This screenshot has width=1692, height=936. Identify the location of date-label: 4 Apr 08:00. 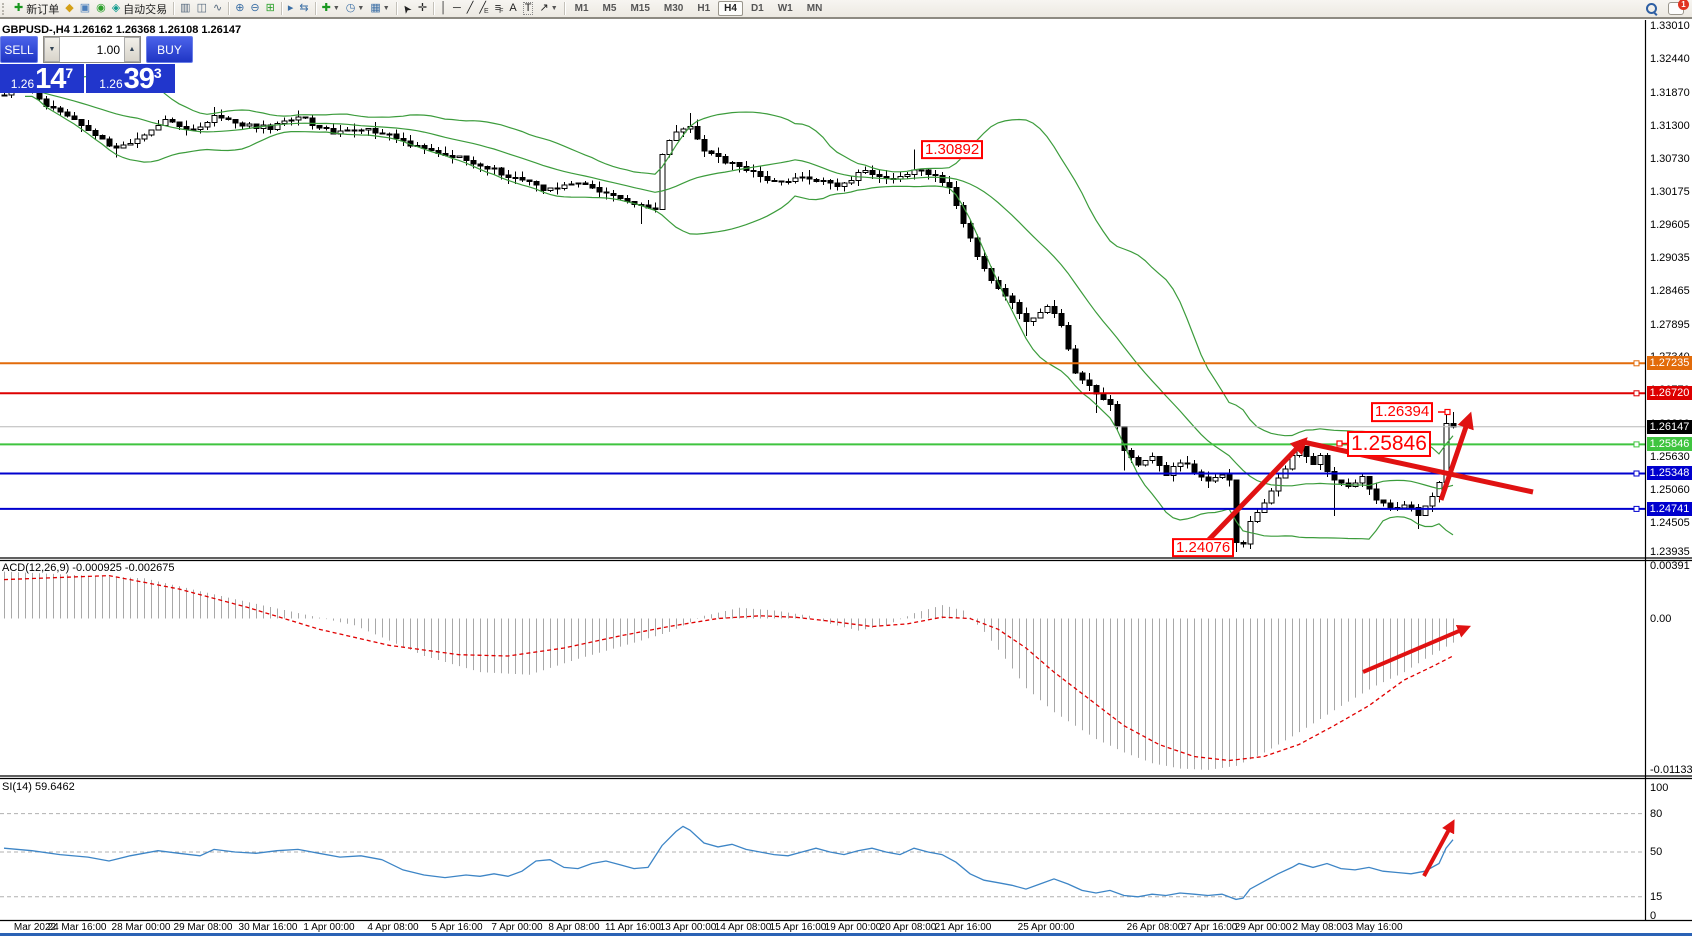
(393, 927).